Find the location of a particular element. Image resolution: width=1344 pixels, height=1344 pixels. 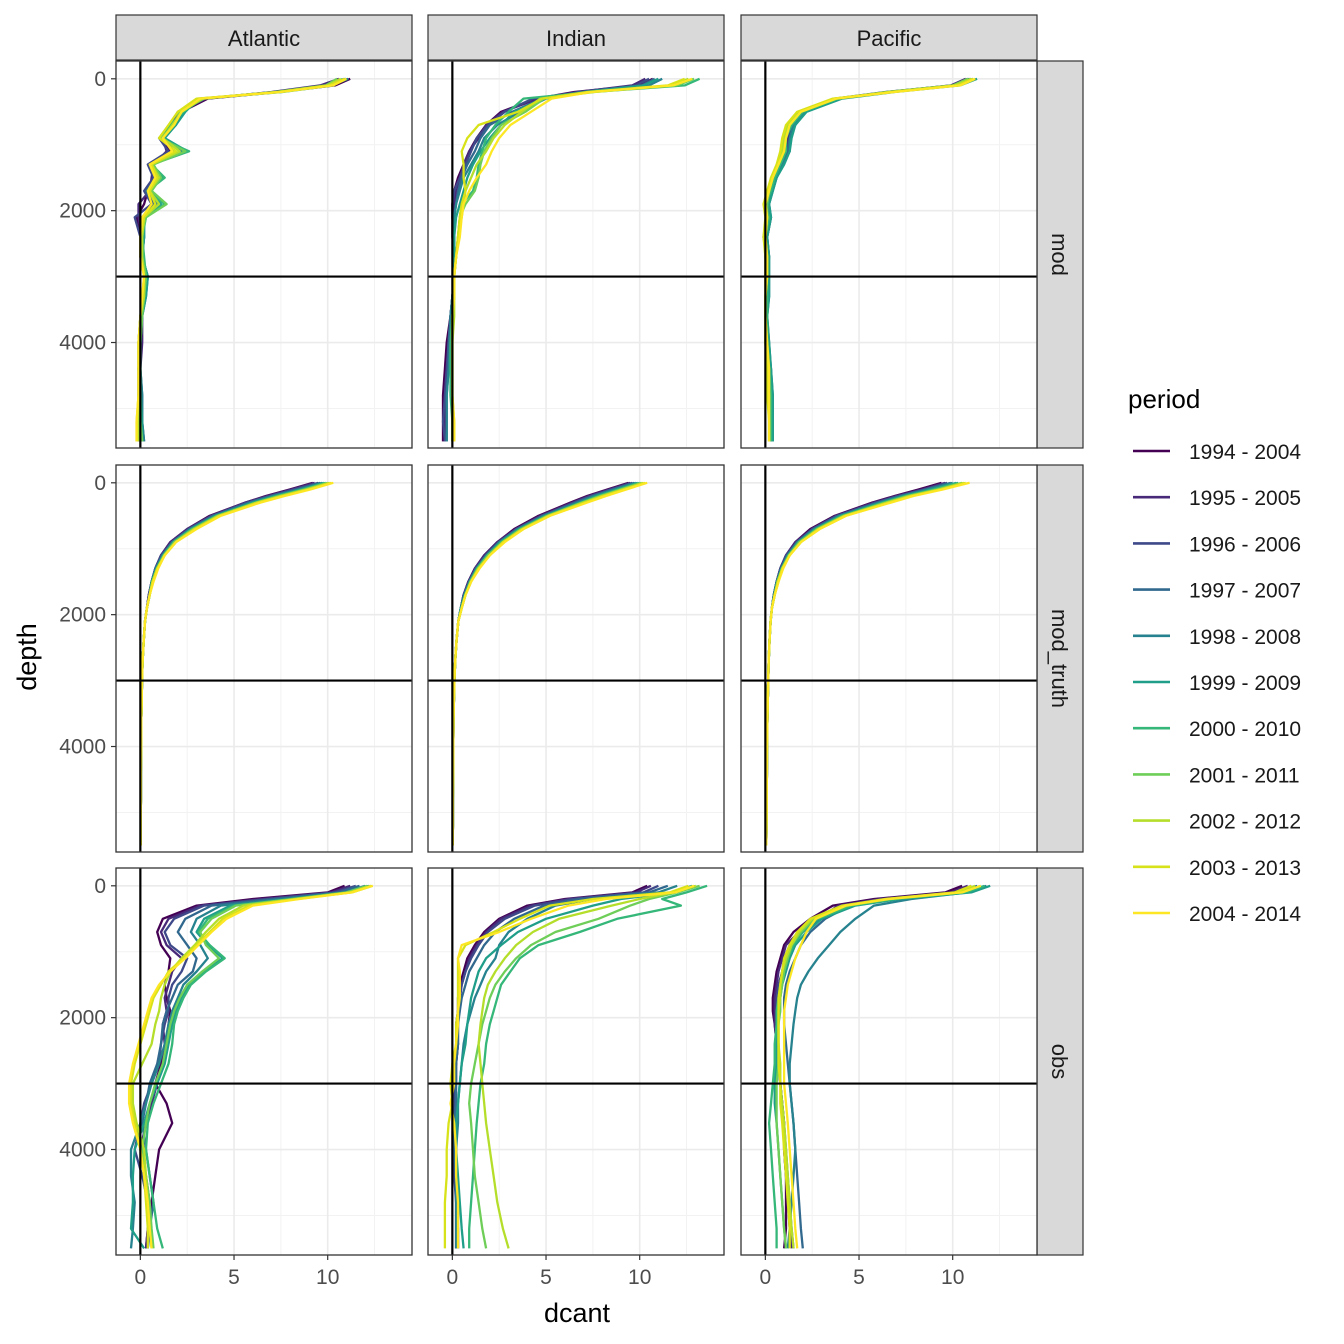

panel-atlantic-mod is located at coordinates (264, 254).